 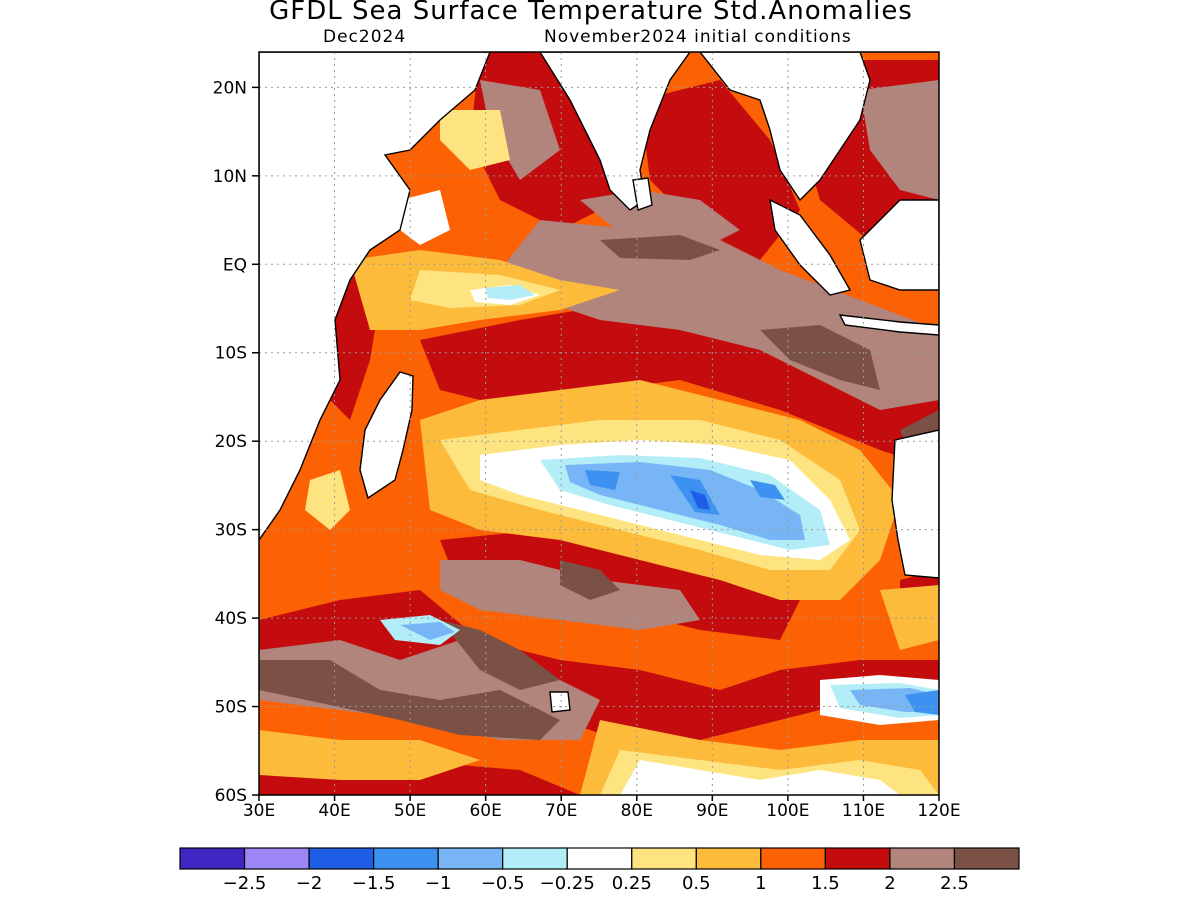 What do you see at coordinates (696, 883) in the screenshot?
I see `colorbar-label: 0.5` at bounding box center [696, 883].